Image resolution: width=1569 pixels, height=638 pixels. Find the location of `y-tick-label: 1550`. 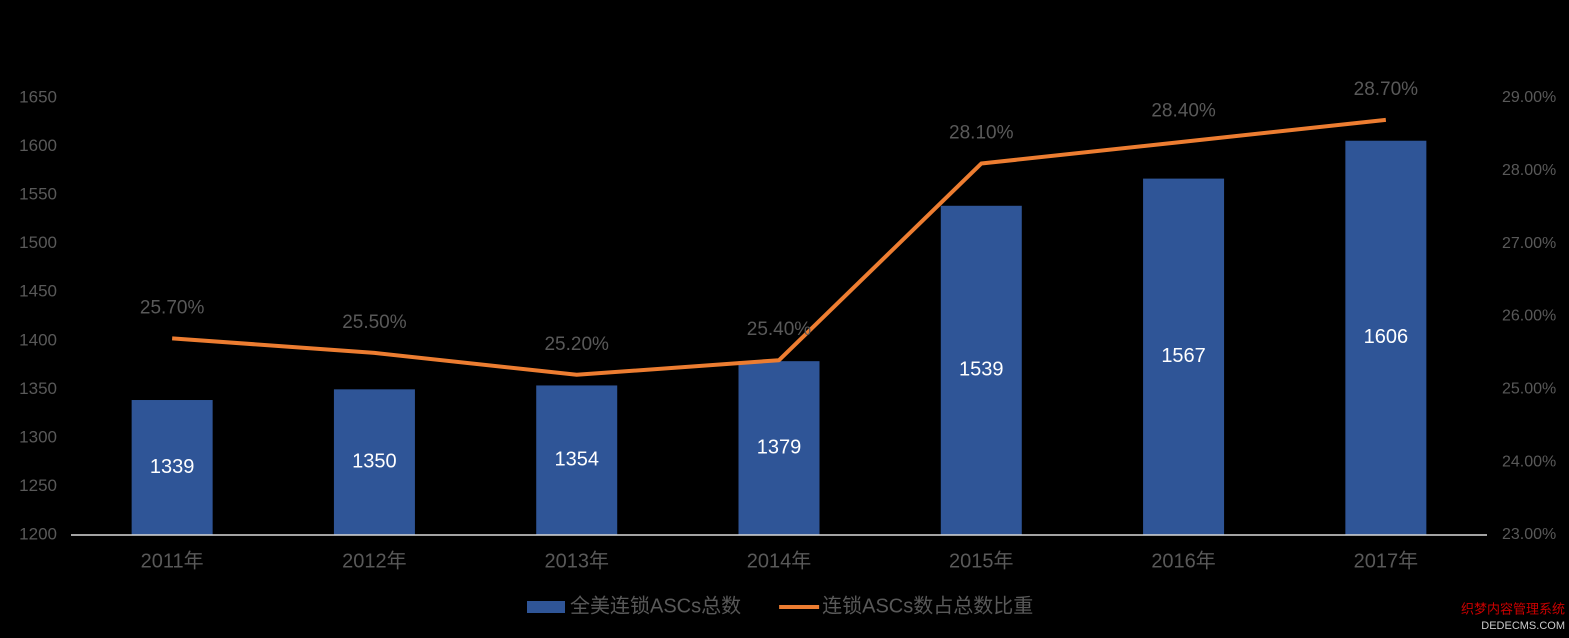

y-tick-label: 1550 is located at coordinates (38, 194).